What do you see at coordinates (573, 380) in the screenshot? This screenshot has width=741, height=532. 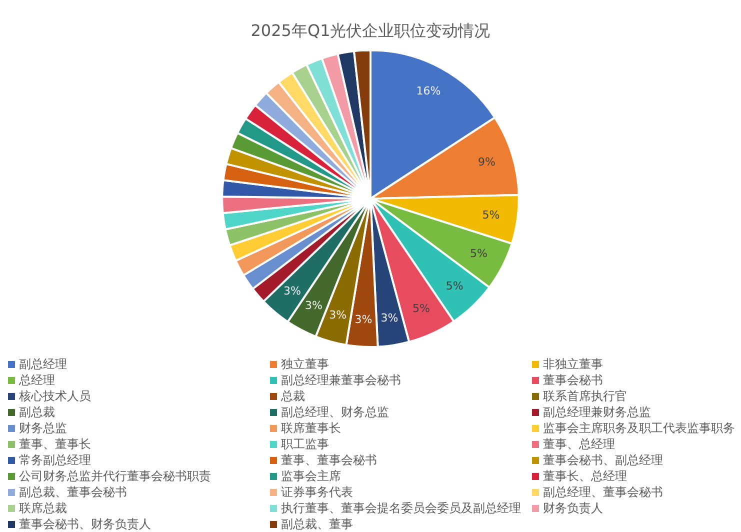 I see `legend-label: 董事会秘书` at bounding box center [573, 380].